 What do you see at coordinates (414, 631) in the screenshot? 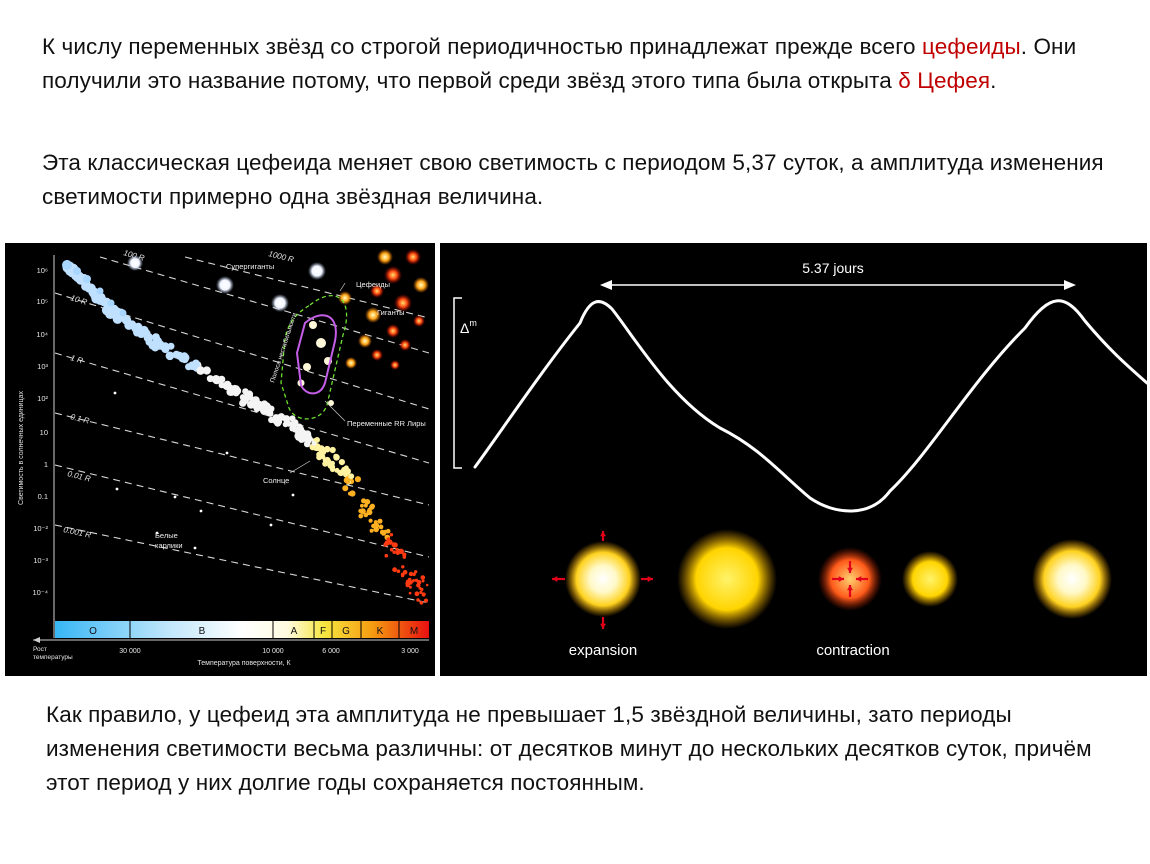
I see `spectral-class-label: M` at bounding box center [414, 631].